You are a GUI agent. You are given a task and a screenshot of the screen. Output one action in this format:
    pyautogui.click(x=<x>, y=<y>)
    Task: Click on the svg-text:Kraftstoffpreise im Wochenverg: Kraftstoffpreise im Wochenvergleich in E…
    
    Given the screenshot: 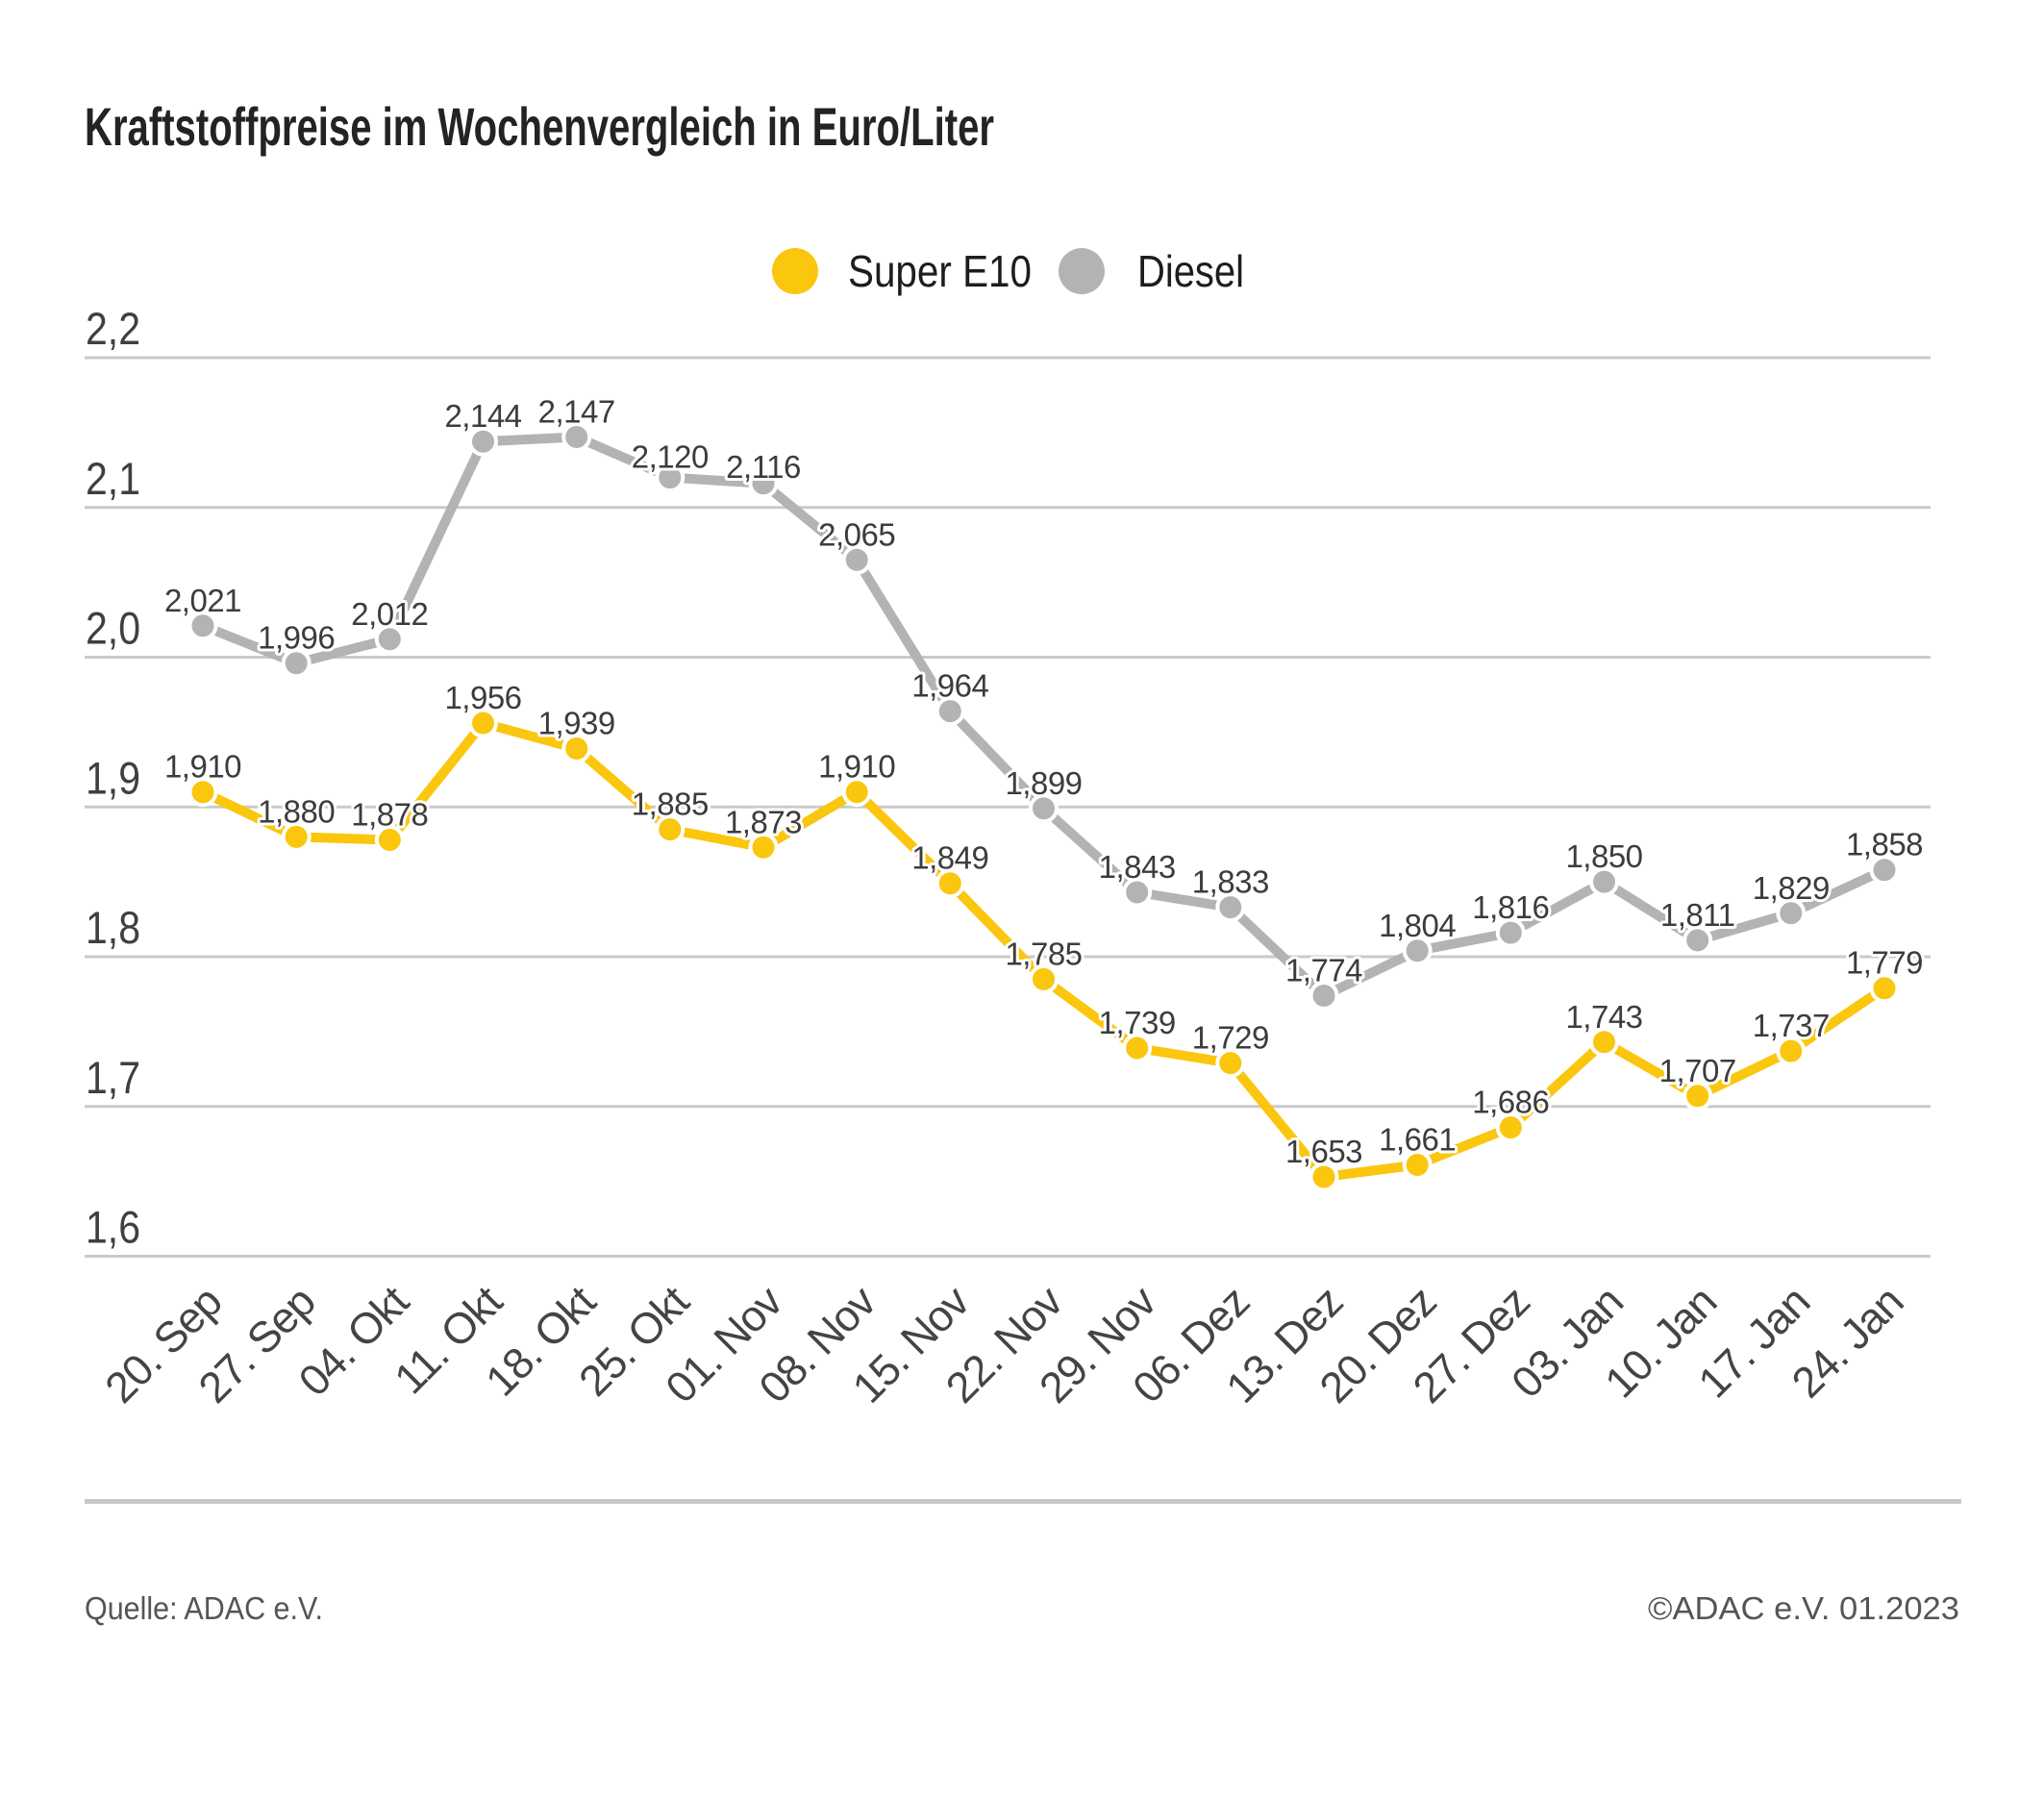 What is the action you would take?
    pyautogui.click(x=539, y=126)
    